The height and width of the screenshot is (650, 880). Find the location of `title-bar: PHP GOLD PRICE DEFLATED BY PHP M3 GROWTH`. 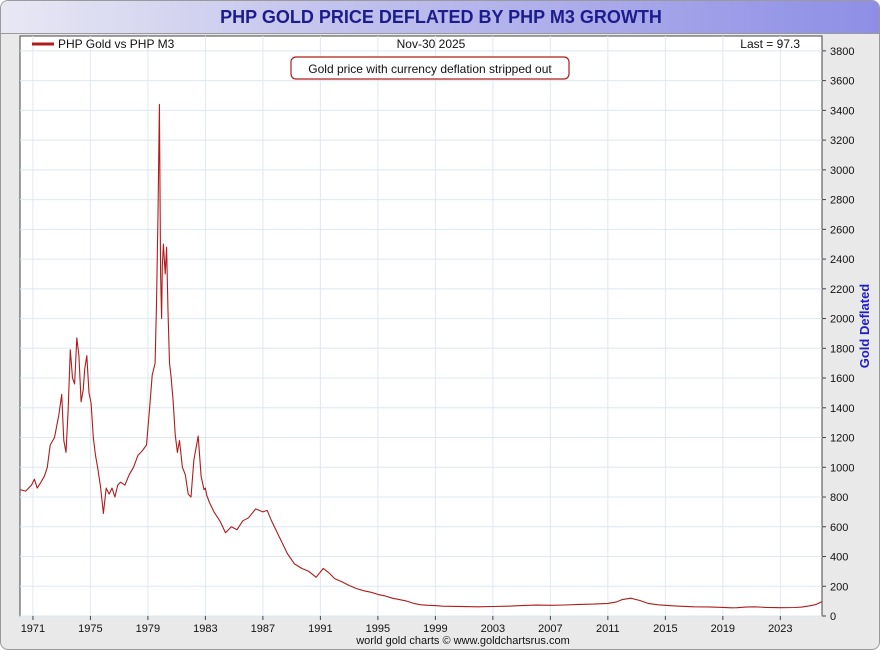

title-bar: PHP GOLD PRICE DEFLATED BY PHP M3 GROWTH is located at coordinates (440, 17).